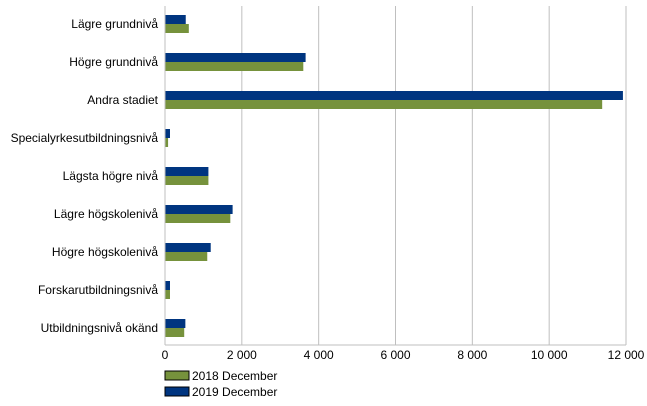 Image resolution: width=647 pixels, height=406 pixels. I want to click on x-tick-label: 12 000, so click(626, 355).